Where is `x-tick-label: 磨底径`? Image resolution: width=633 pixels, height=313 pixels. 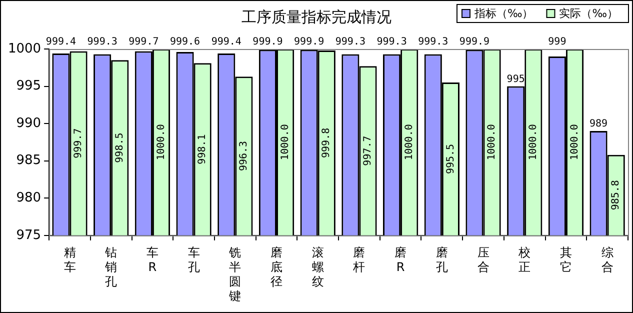
x-tick-label: 磨底径 is located at coordinates (276, 267).